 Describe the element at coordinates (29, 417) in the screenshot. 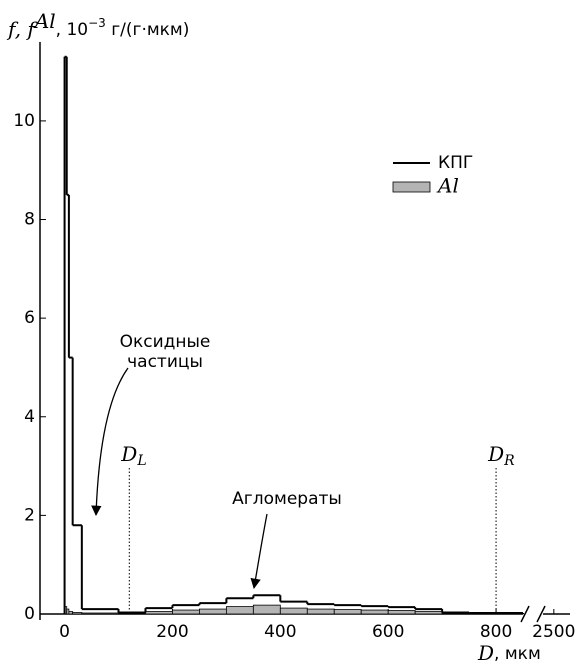

I see `y-tick-label: 4` at that location.